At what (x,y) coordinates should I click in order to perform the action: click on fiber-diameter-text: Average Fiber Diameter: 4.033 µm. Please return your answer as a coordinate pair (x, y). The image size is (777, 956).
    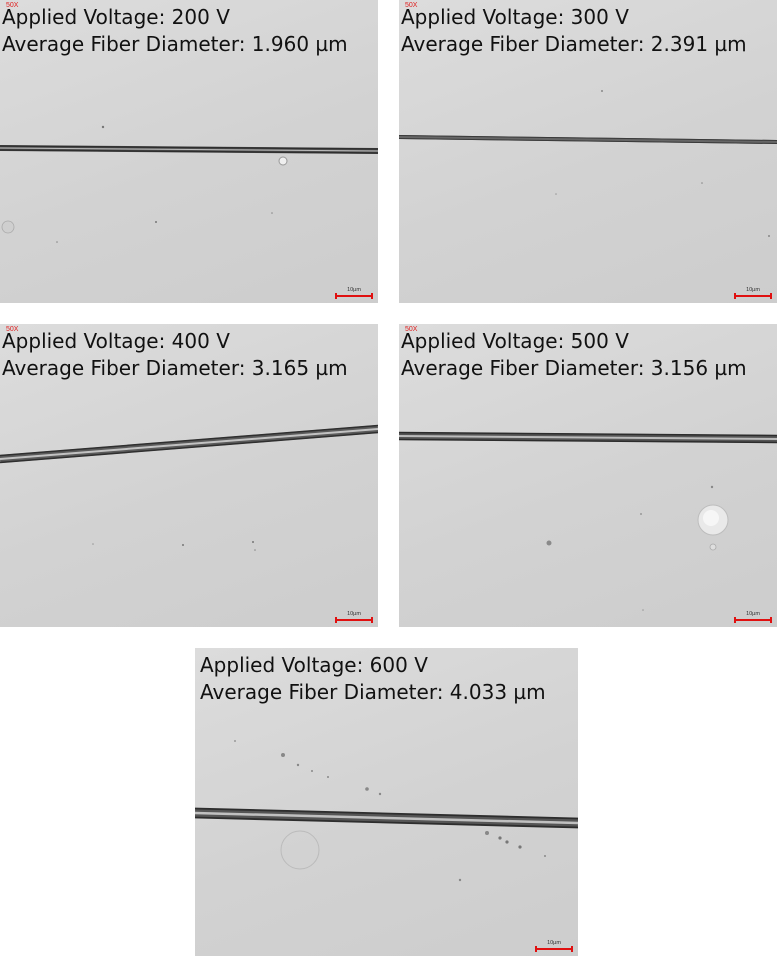
    Looking at the image, I should click on (373, 692).